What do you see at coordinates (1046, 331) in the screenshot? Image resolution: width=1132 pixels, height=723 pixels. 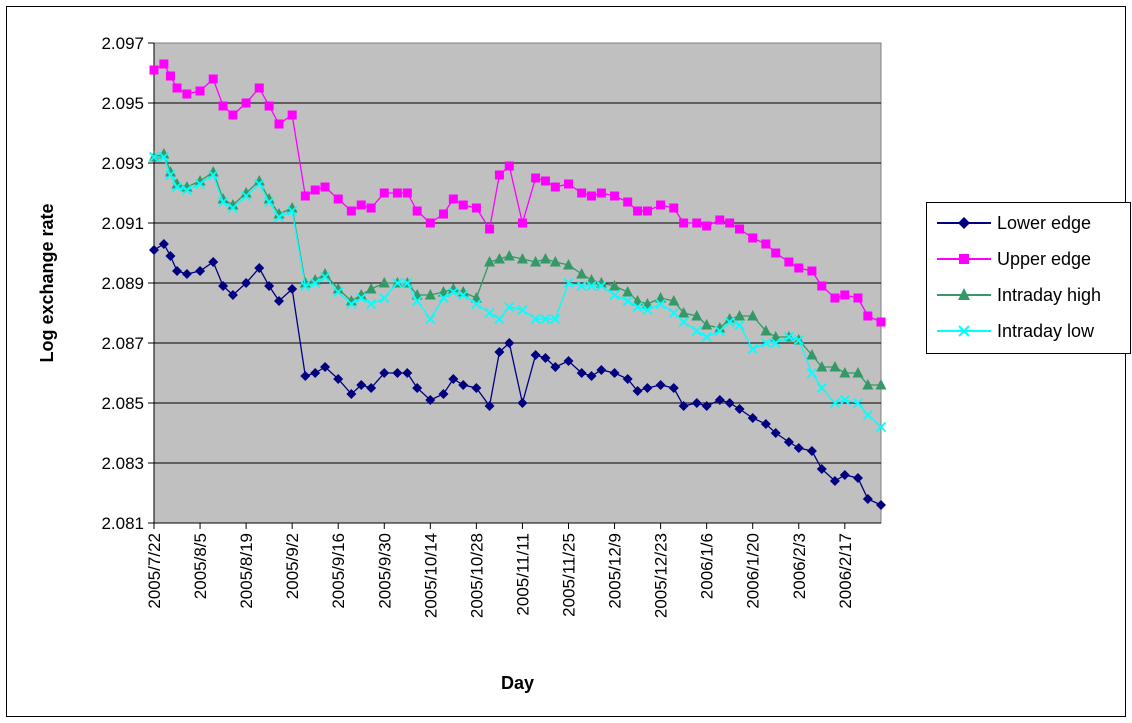 I see `legend-label: Intraday low` at bounding box center [1046, 331].